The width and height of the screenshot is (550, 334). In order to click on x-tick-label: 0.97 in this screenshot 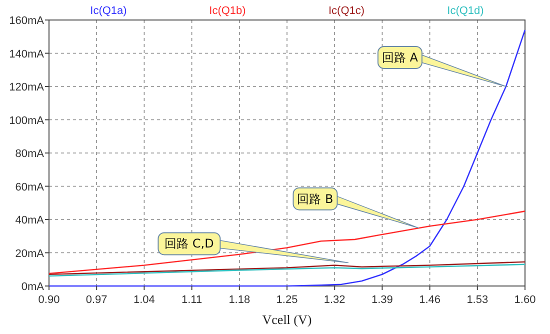, I will do `click(97, 300)`.